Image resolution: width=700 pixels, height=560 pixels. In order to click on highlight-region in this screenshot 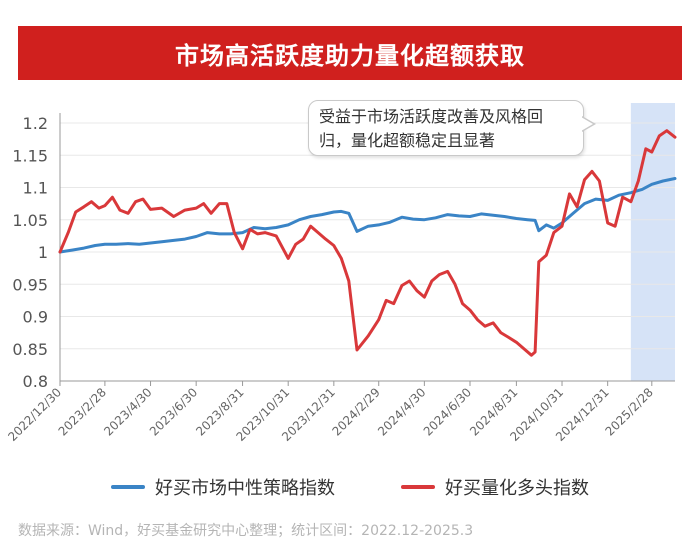, I will do `click(652, 242)`.